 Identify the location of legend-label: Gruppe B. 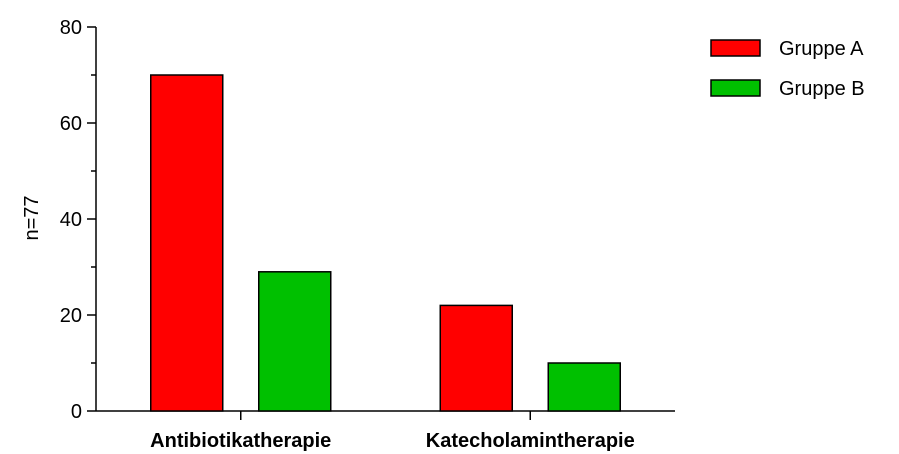
(822, 89).